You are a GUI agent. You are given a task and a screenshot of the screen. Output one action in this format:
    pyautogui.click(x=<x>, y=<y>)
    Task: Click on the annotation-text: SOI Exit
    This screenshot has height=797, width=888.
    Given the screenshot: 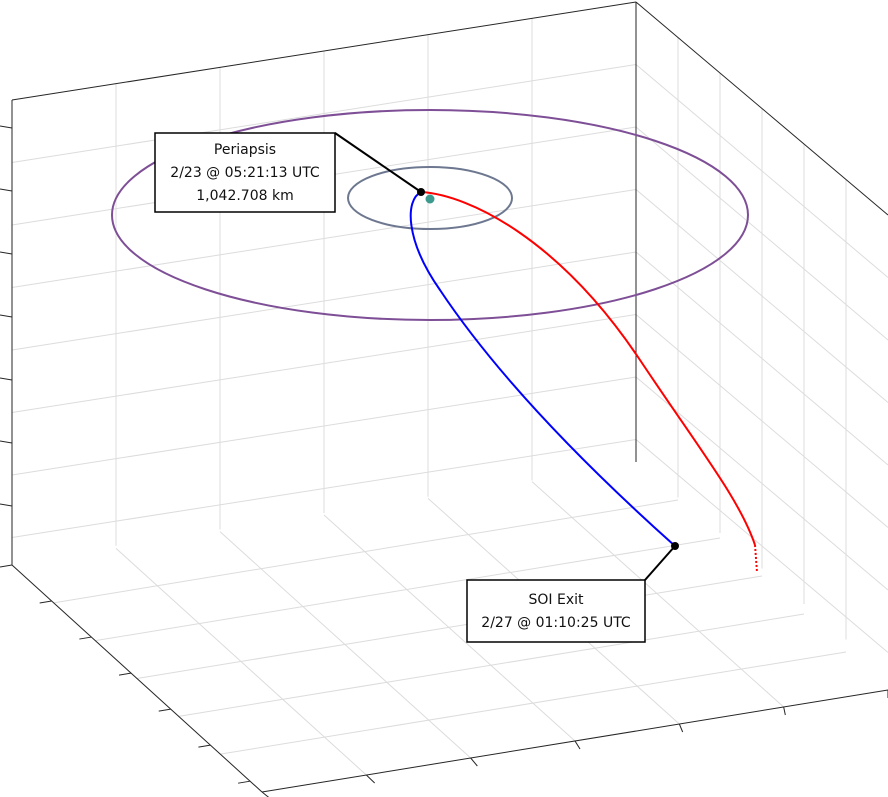 What is the action you would take?
    pyautogui.click(x=557, y=600)
    